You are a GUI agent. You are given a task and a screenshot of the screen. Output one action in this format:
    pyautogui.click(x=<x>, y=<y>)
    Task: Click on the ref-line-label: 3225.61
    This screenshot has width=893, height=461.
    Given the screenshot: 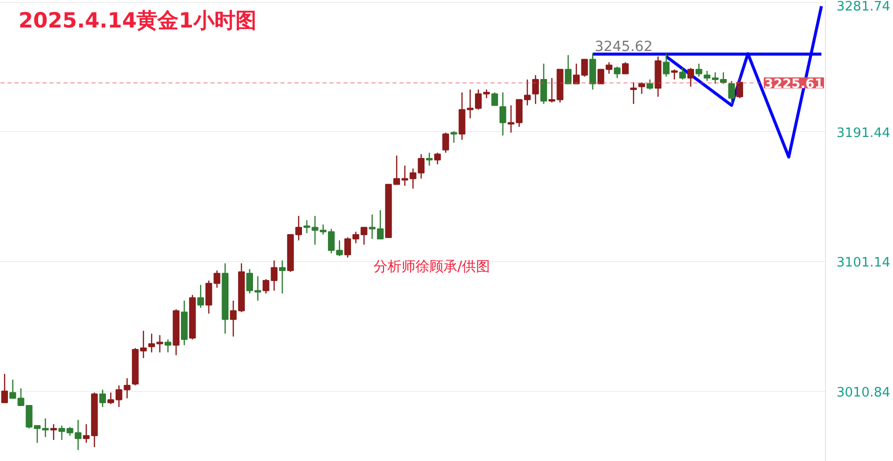 What is the action you would take?
    pyautogui.click(x=794, y=84)
    